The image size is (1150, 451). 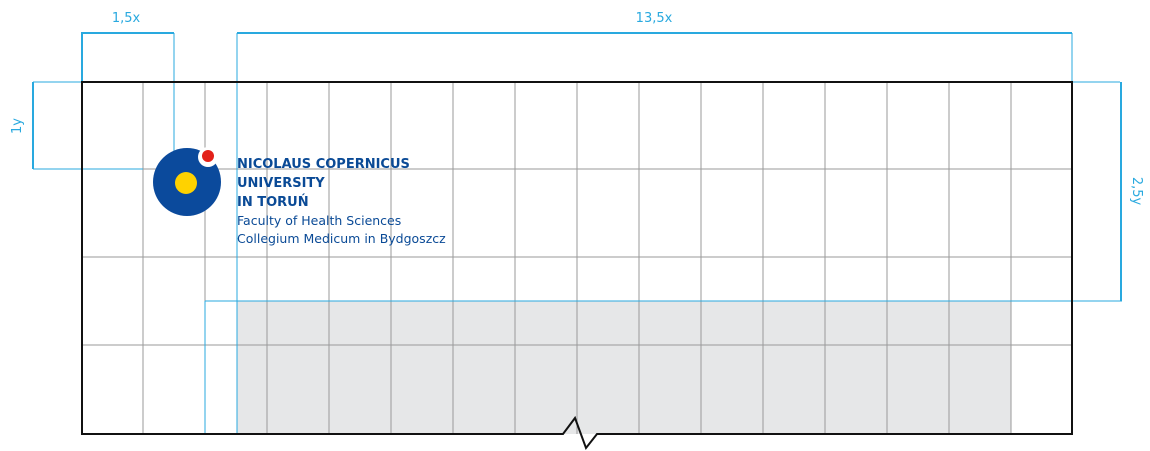 What do you see at coordinates (1136, 191) in the screenshot?
I see `logo-height-label: 2,5y` at bounding box center [1136, 191].